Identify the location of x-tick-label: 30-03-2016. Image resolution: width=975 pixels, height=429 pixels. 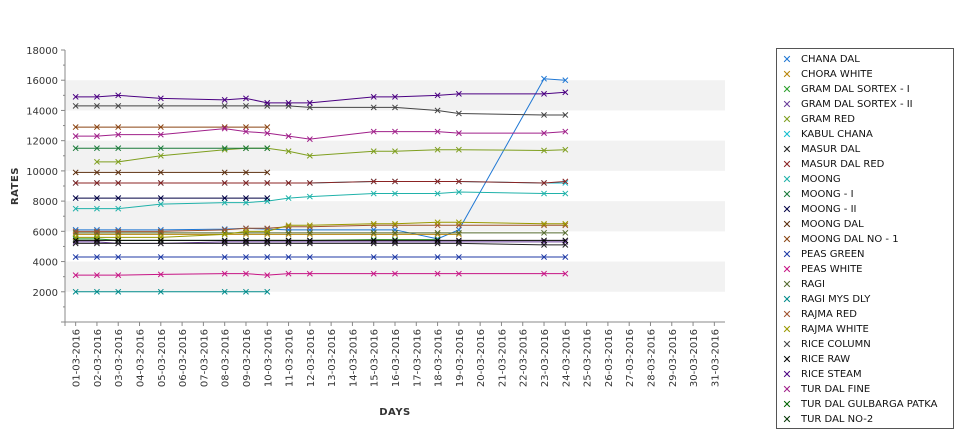
(694, 358).